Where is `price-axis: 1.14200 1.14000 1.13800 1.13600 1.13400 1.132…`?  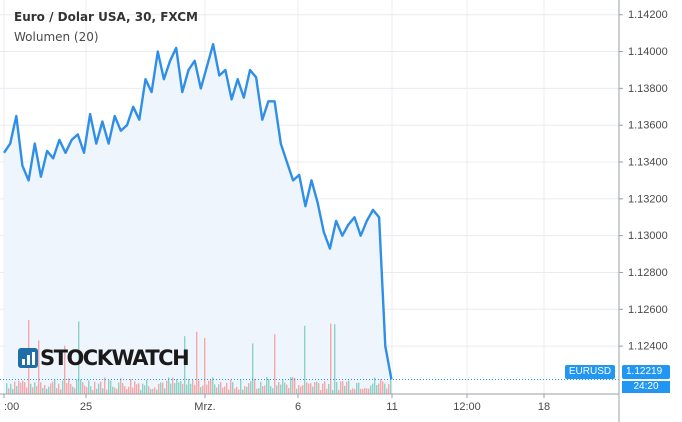
price-axis: 1.14200 1.14000 1.13800 1.13600 1.13400 1.132… is located at coordinates (643, 181).